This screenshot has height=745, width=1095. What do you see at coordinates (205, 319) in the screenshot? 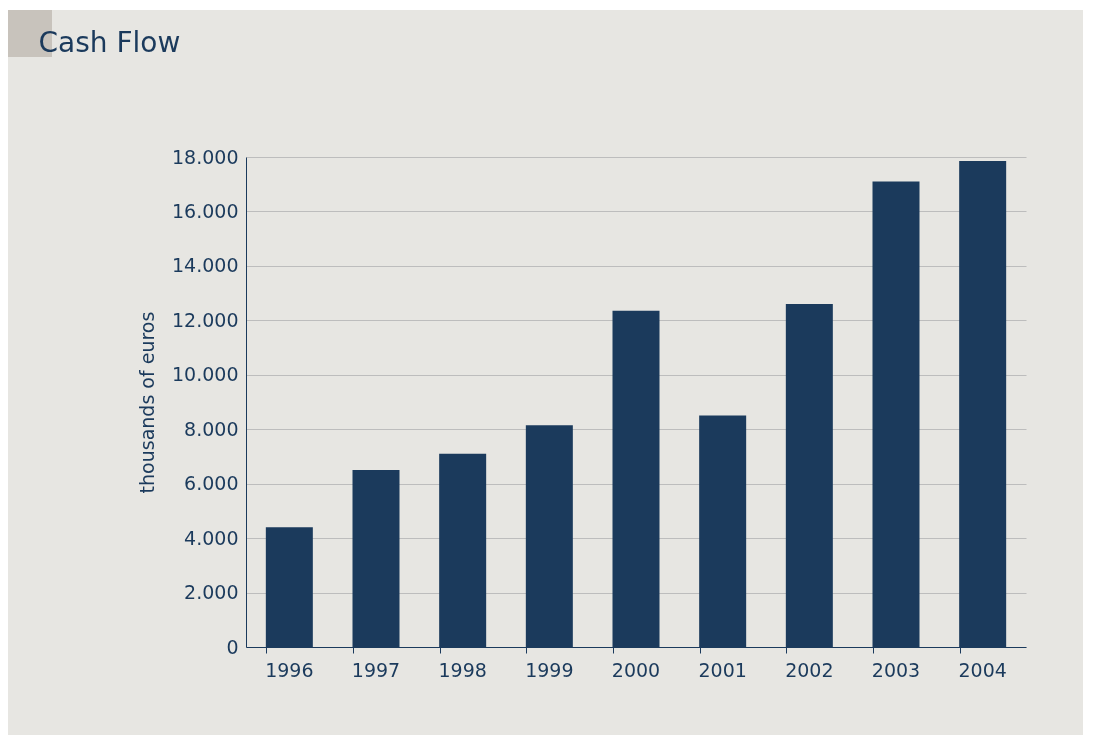
I see `y-tick-label: 12.000` at bounding box center [205, 319].